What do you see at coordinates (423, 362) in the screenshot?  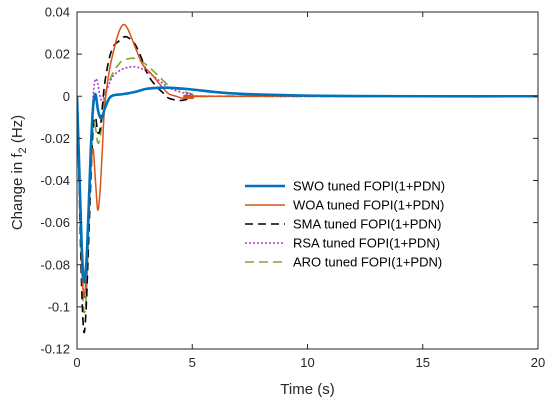 I see `x-tick-label: 15` at bounding box center [423, 362].